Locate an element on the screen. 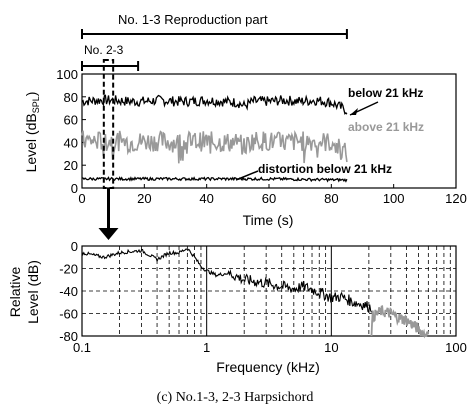  top-y-axis-label-close: ) is located at coordinates (31, 94).